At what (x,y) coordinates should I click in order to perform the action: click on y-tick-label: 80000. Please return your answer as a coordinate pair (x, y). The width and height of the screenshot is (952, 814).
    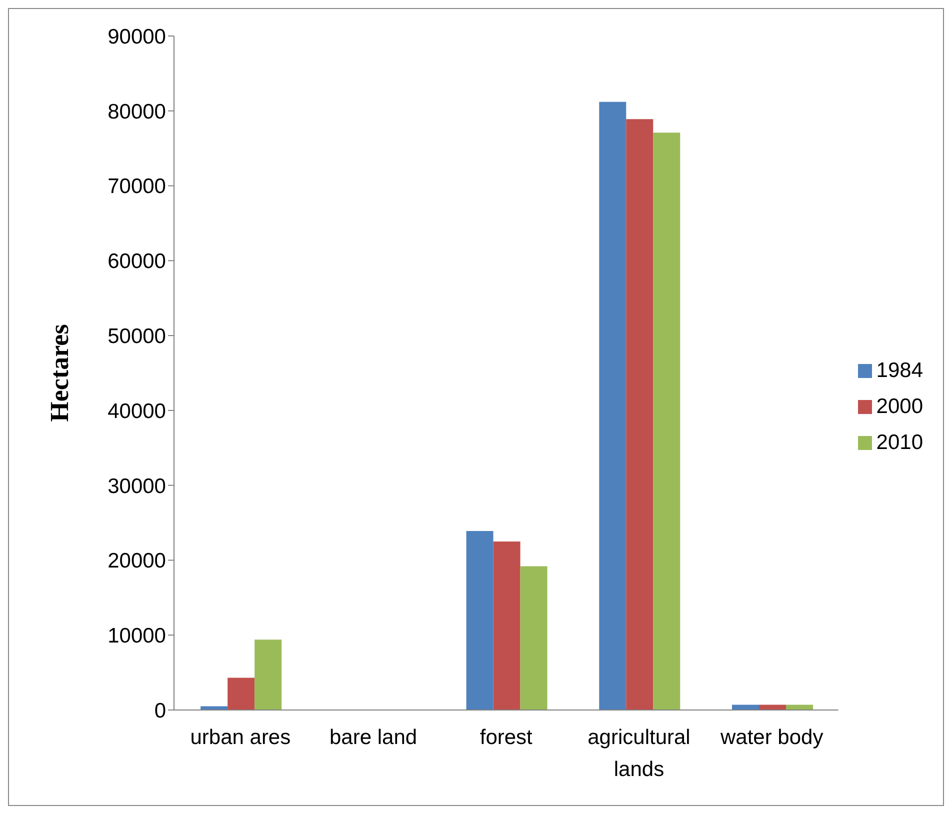
    Looking at the image, I should click on (137, 112).